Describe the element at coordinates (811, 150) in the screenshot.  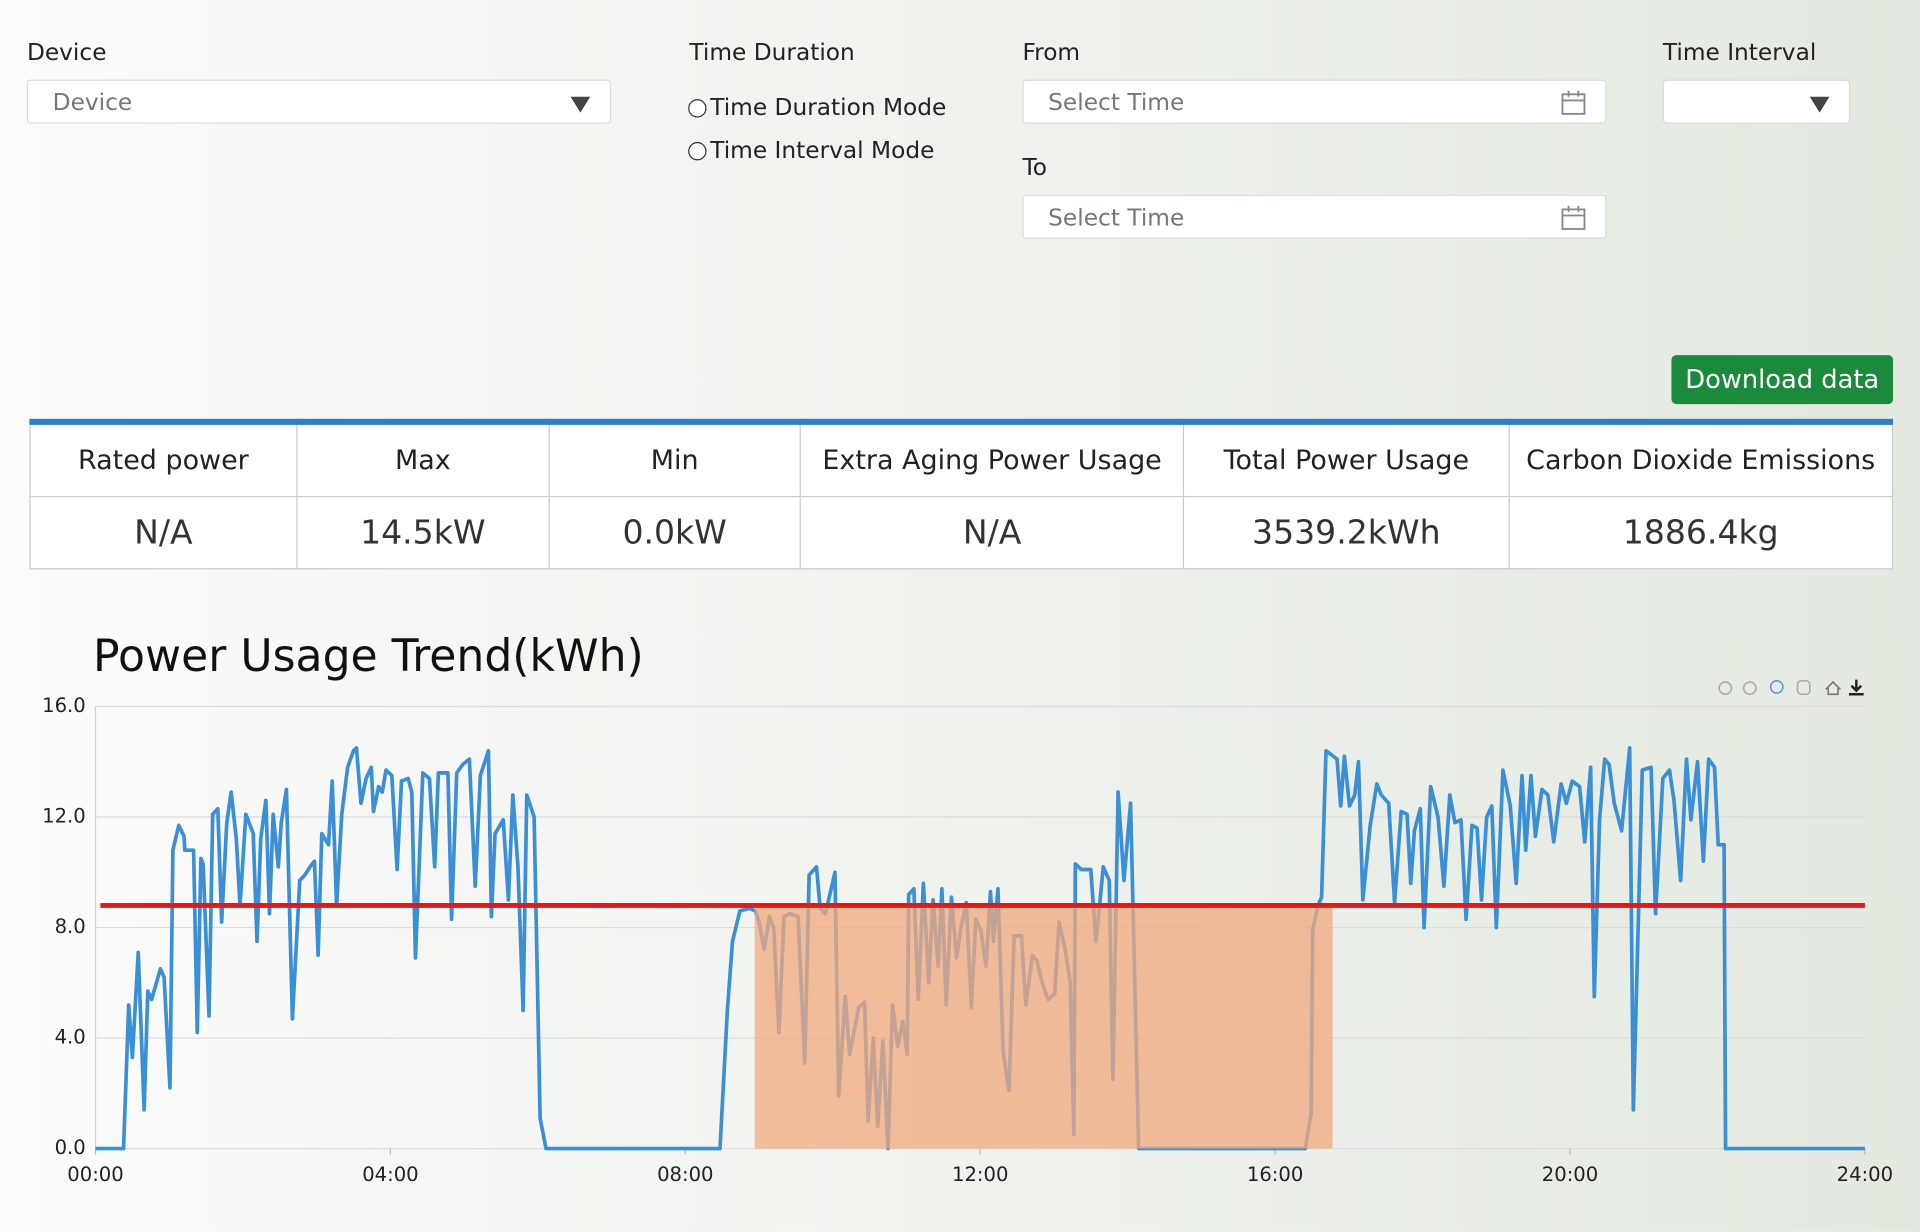
I see `radio-option: Time Interval Mode` at that location.